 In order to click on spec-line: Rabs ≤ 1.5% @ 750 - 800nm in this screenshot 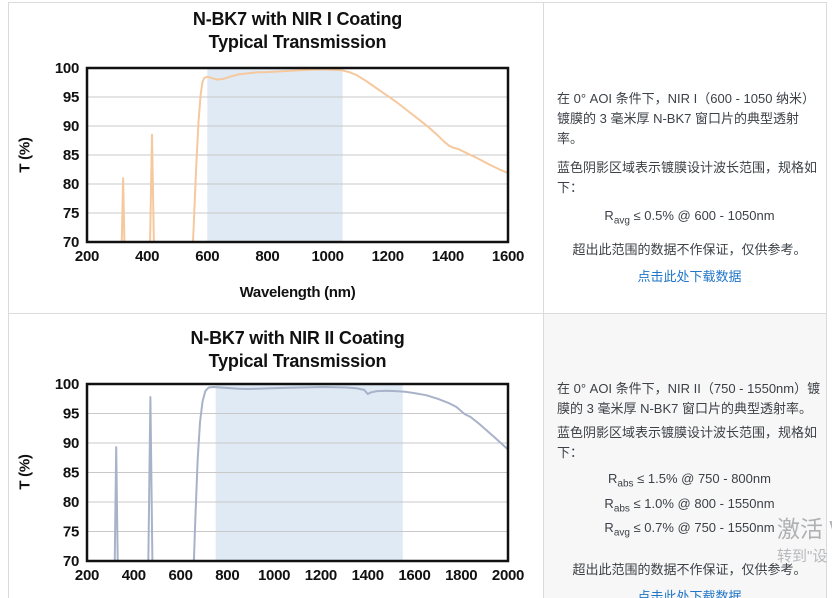, I will do `click(689, 480)`.